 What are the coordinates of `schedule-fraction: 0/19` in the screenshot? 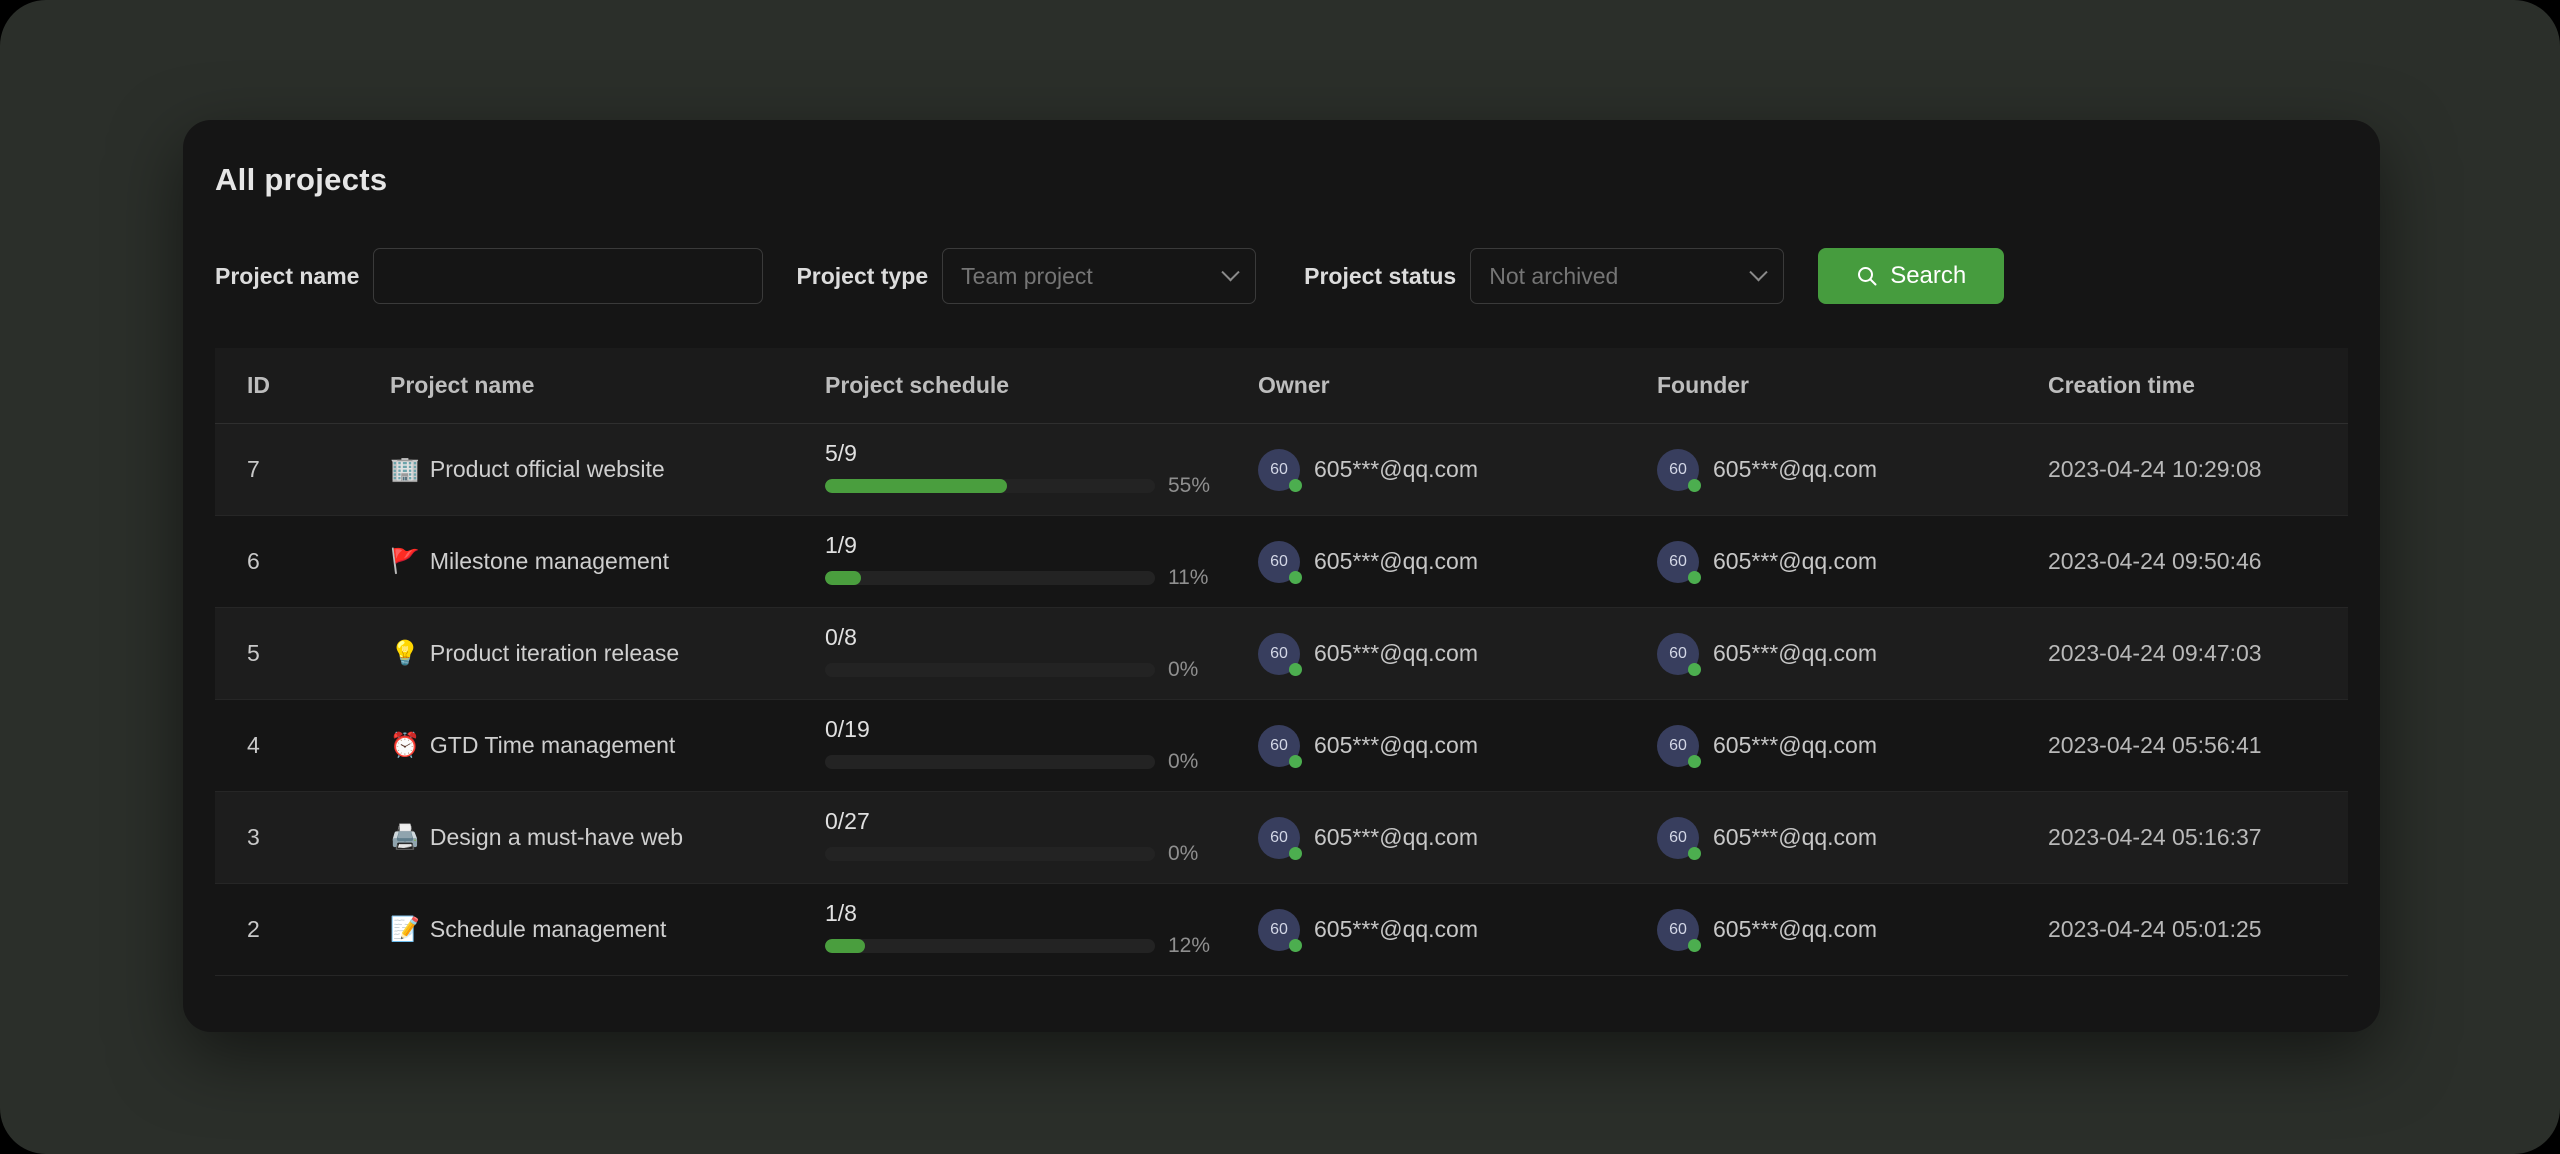 It's located at (847, 728).